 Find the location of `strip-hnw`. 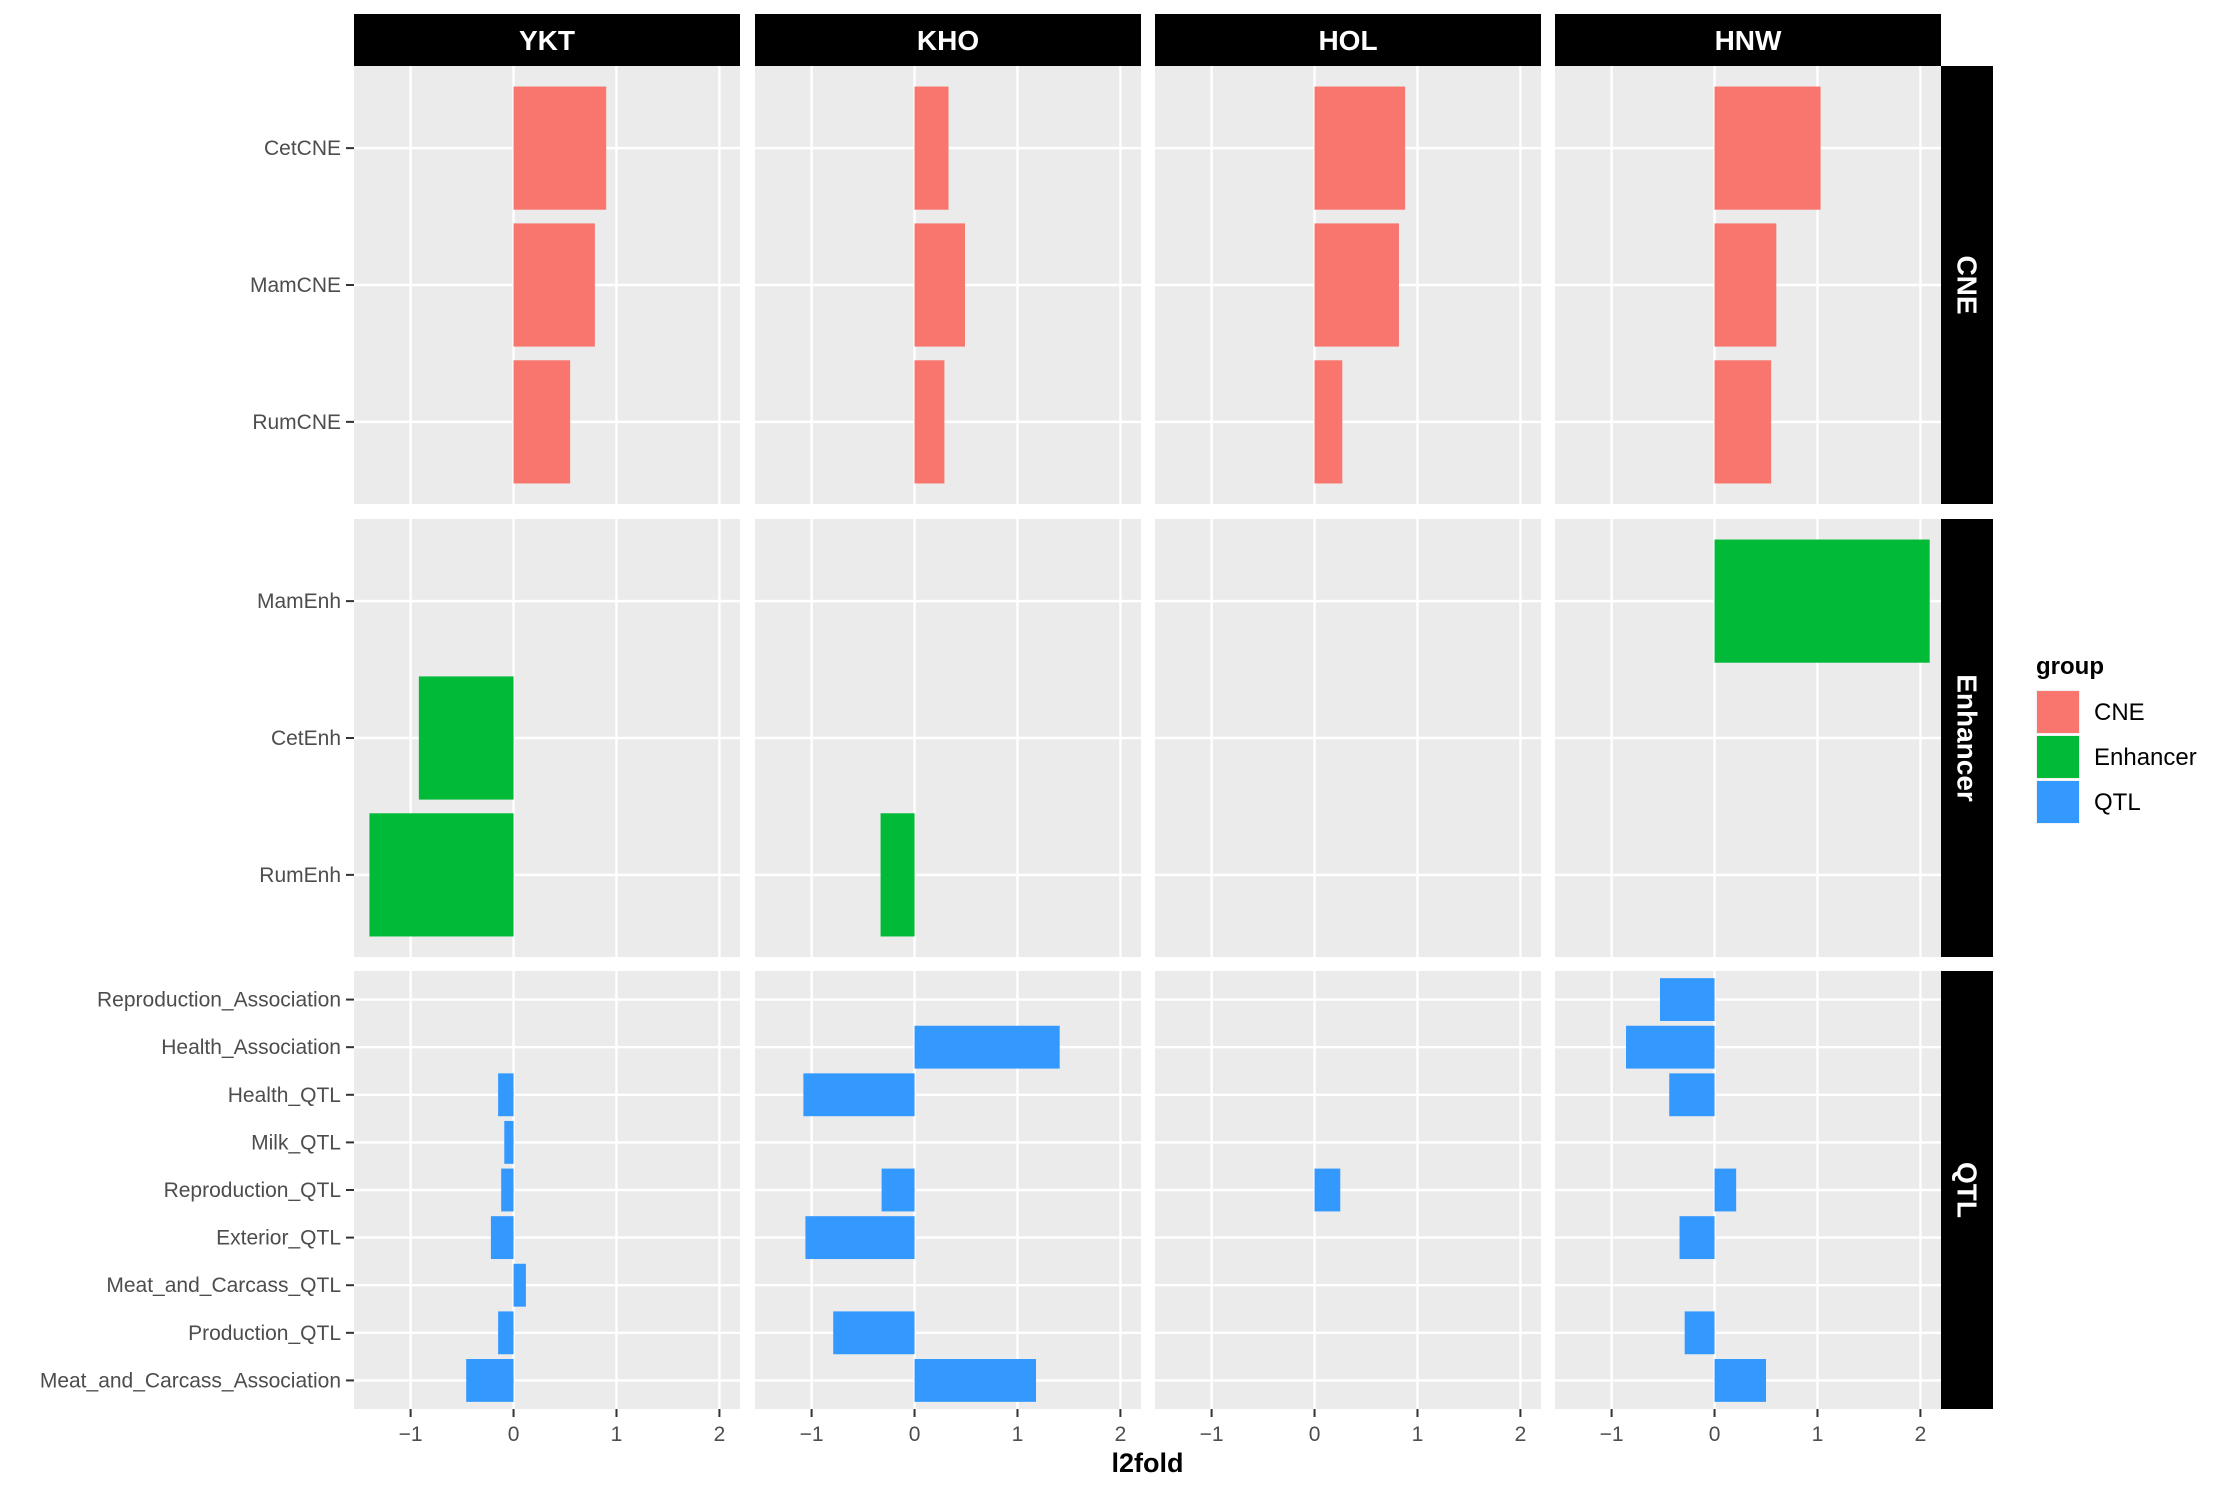

strip-hnw is located at coordinates (1748, 40).